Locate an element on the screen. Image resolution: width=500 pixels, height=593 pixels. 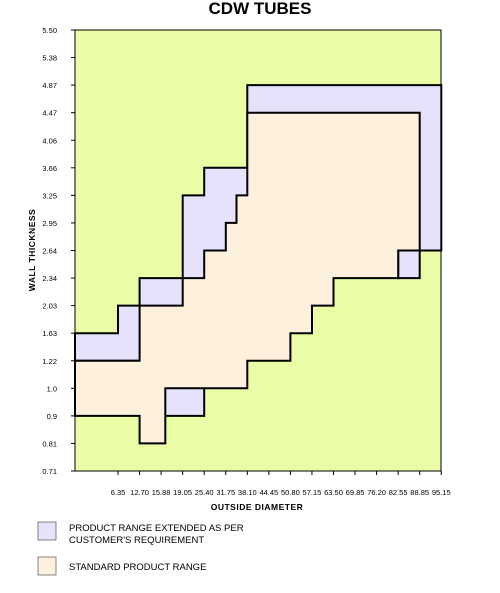
x-tick-label: 57.15 is located at coordinates (312, 492).